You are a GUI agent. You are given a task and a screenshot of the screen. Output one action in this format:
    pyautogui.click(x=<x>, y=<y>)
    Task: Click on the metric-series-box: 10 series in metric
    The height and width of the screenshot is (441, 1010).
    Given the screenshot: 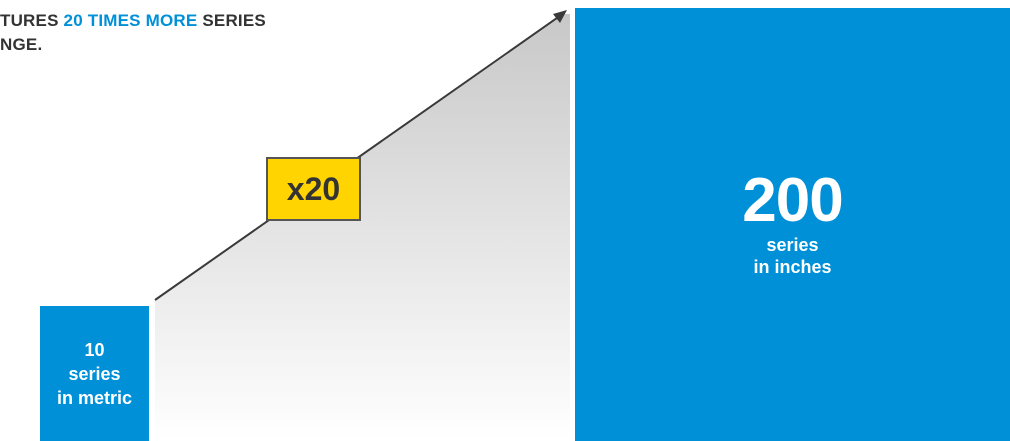 What is the action you would take?
    pyautogui.click(x=94, y=373)
    